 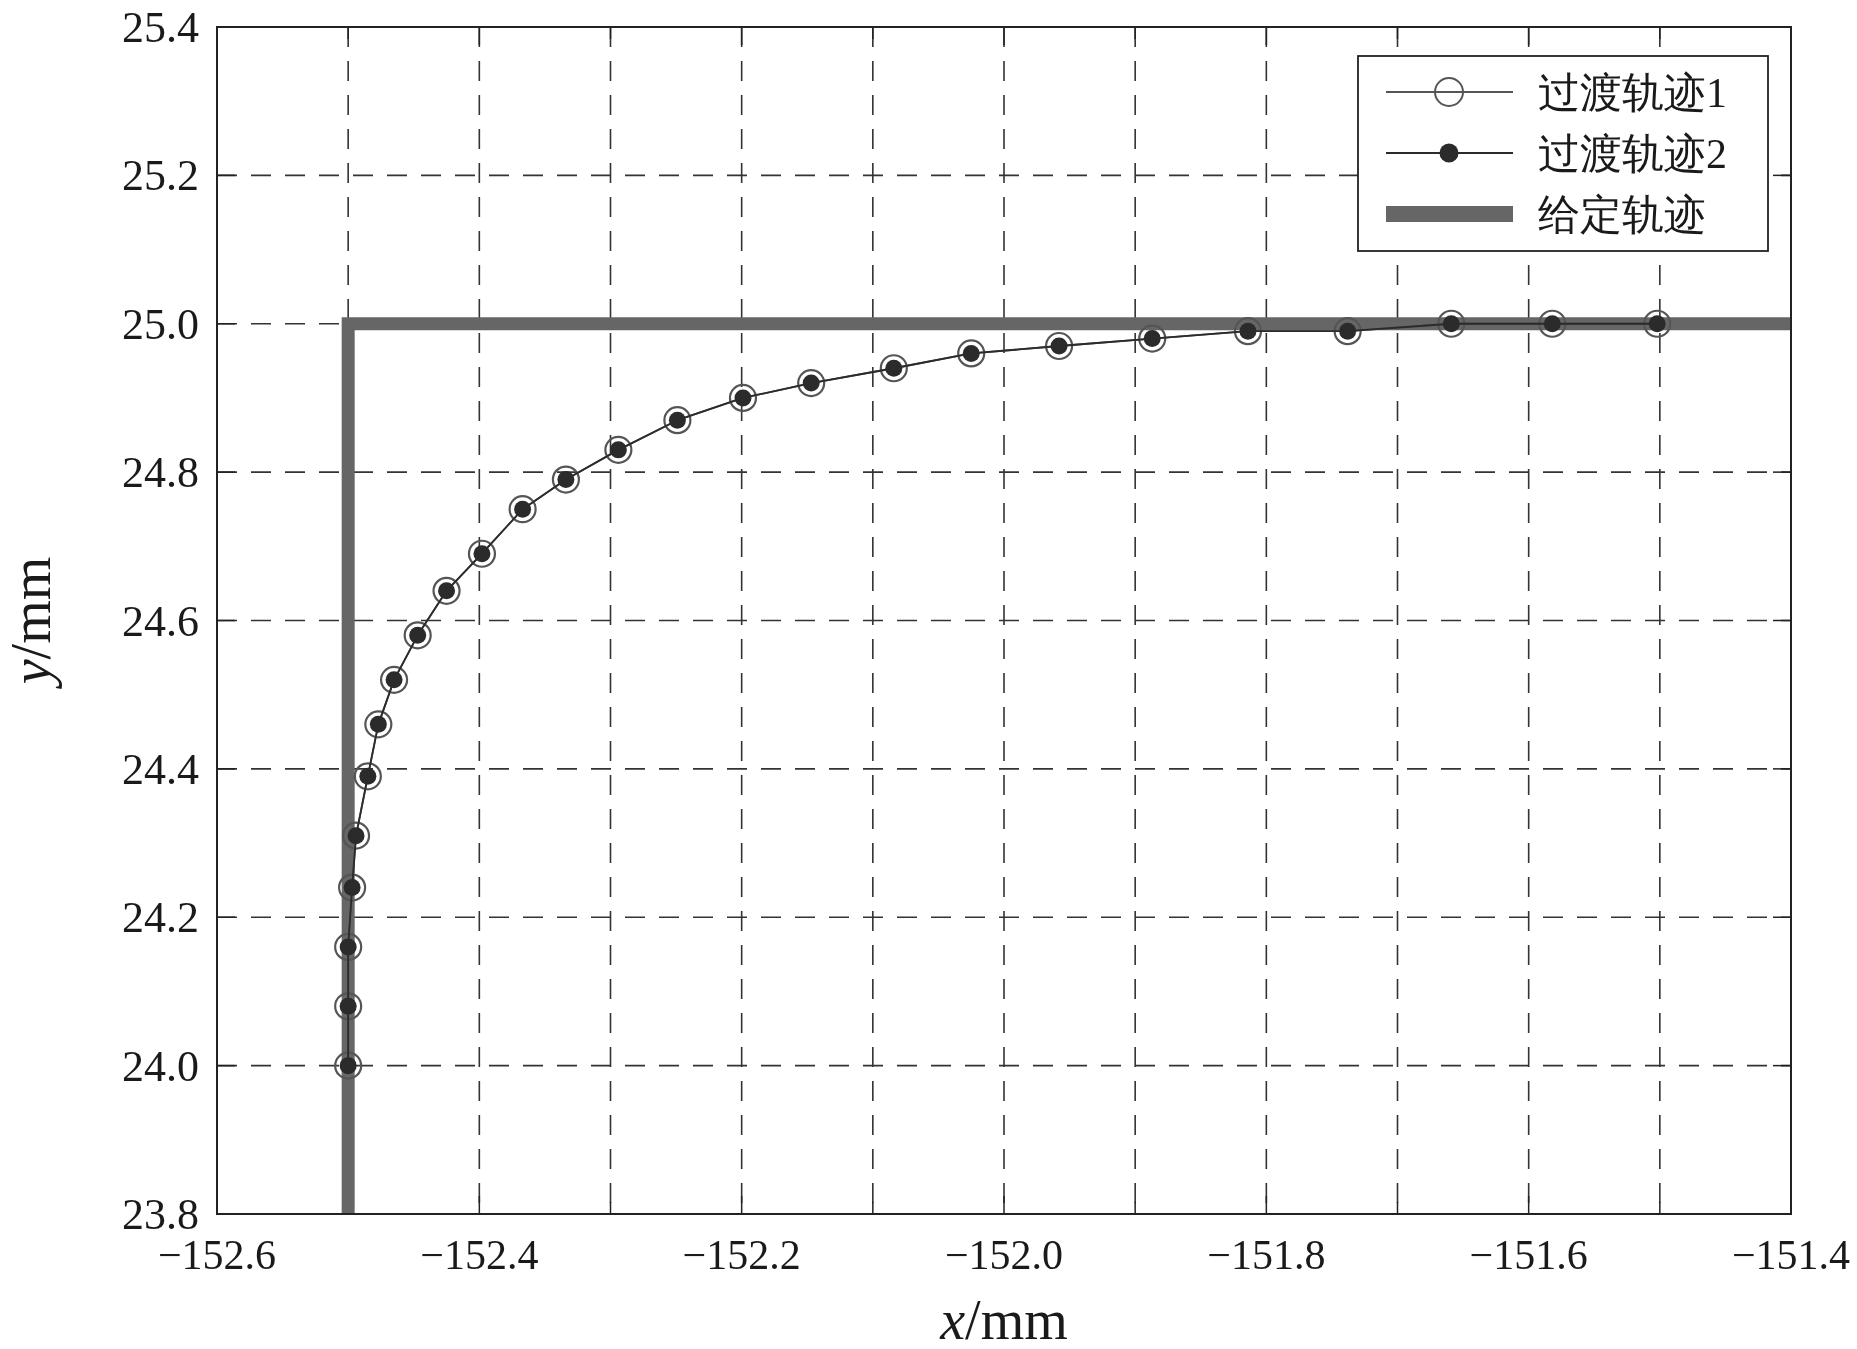 I want to click on x-tick-label: −151.4, so click(x=1791, y=1255).